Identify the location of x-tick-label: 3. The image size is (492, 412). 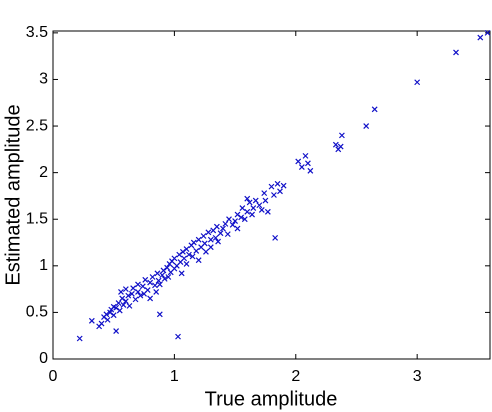
(417, 376).